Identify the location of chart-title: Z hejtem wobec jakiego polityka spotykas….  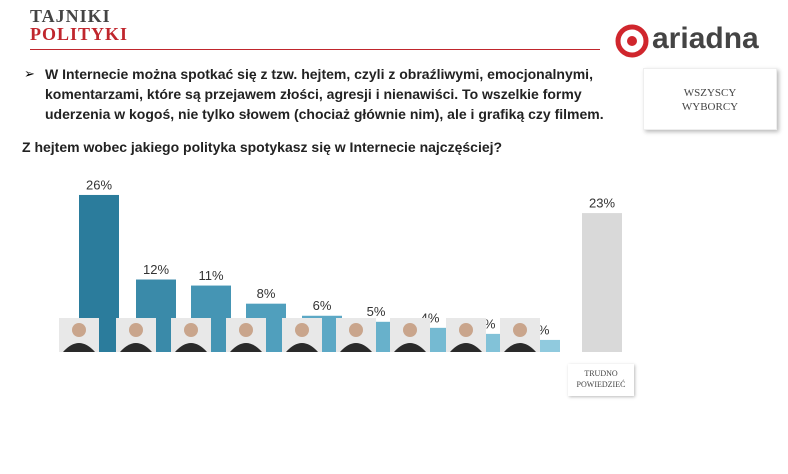
(262, 147).